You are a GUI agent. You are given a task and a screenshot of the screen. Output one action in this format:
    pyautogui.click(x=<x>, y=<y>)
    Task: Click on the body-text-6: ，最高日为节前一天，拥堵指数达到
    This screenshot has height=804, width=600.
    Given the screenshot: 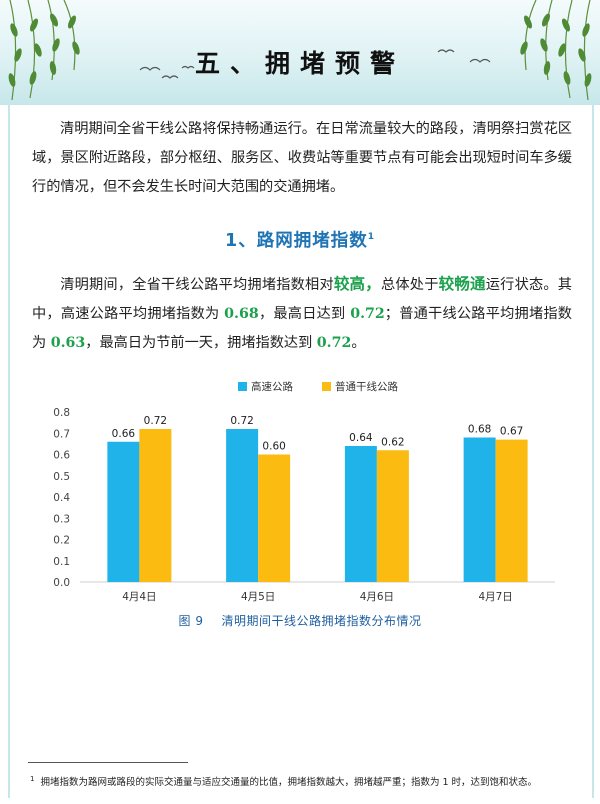 What is the action you would take?
    pyautogui.click(x=201, y=343)
    